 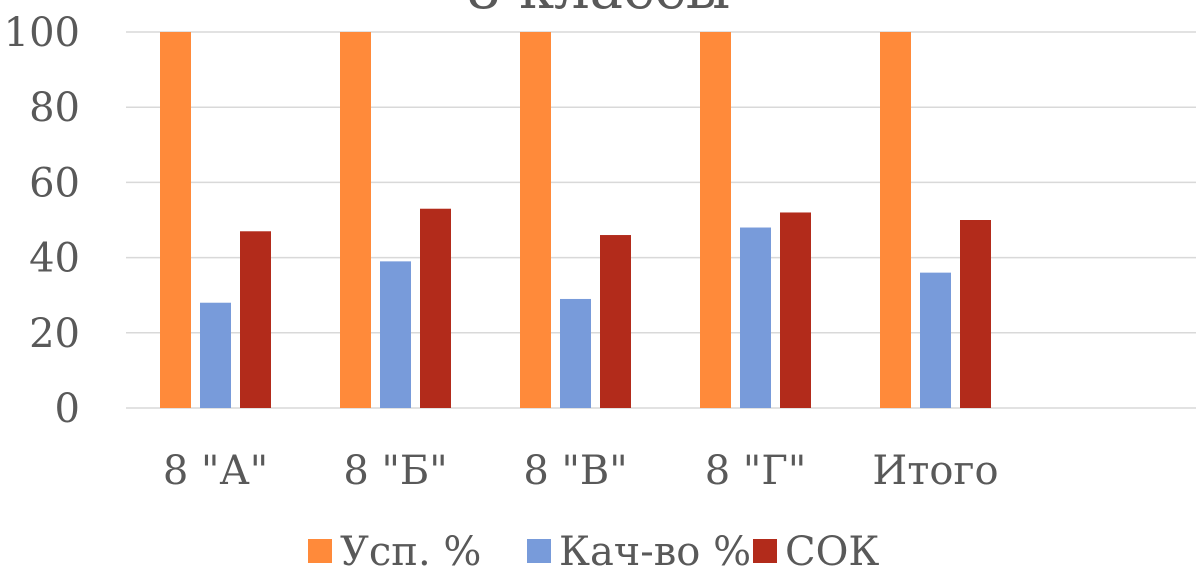 I want to click on legend: Усп. % Кач-во % СОК, so click(x=593, y=552).